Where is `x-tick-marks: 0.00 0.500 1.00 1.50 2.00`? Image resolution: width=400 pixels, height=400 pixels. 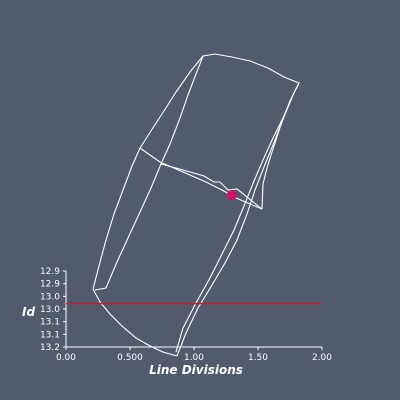 x-tick-marks: 0.00 0.500 1.00 1.50 2.00 is located at coordinates (194, 355).